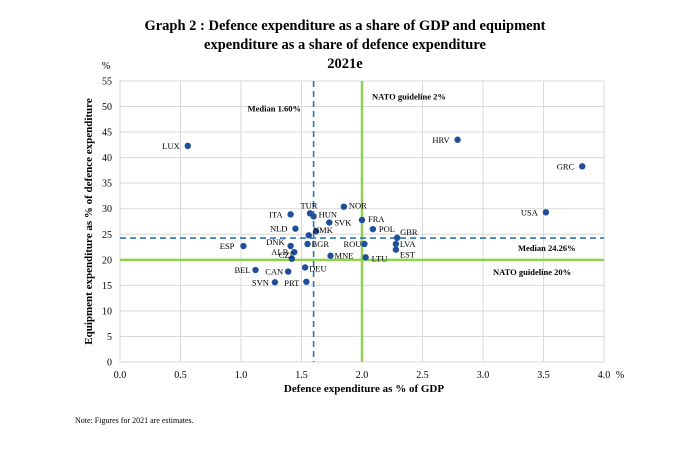 This screenshot has height=457, width=690. What do you see at coordinates (313, 216) in the screenshot?
I see `data-point-hun` at bounding box center [313, 216].